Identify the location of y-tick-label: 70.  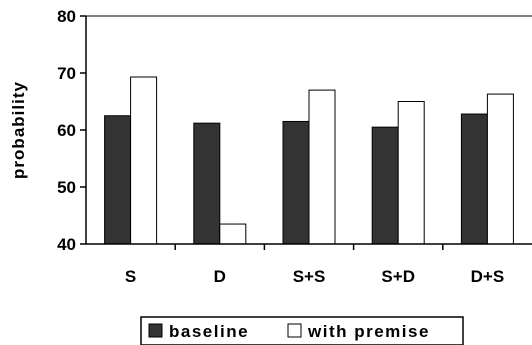
(66, 73).